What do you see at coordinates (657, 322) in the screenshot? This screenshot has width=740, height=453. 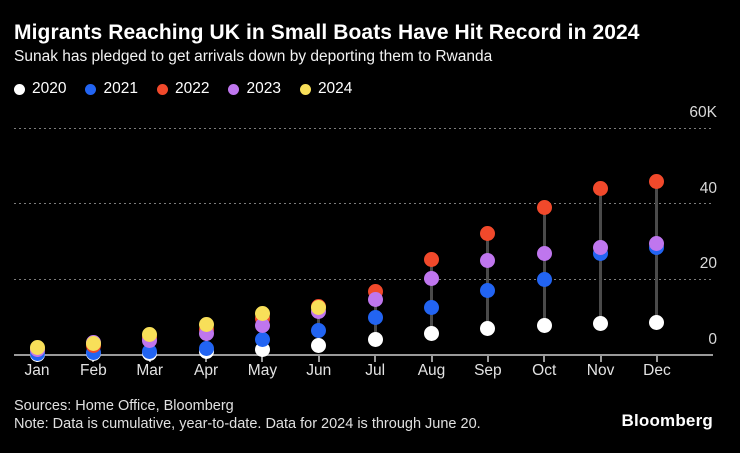 I see `dot-2020-dec` at bounding box center [657, 322].